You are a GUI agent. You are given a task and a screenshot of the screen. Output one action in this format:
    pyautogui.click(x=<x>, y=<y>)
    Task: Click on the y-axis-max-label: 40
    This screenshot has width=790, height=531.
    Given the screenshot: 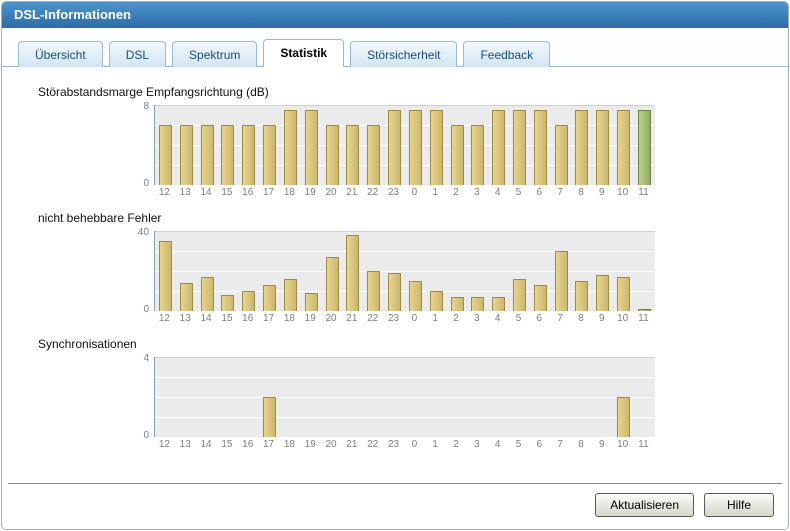 What is the action you would take?
    pyautogui.click(x=143, y=232)
    